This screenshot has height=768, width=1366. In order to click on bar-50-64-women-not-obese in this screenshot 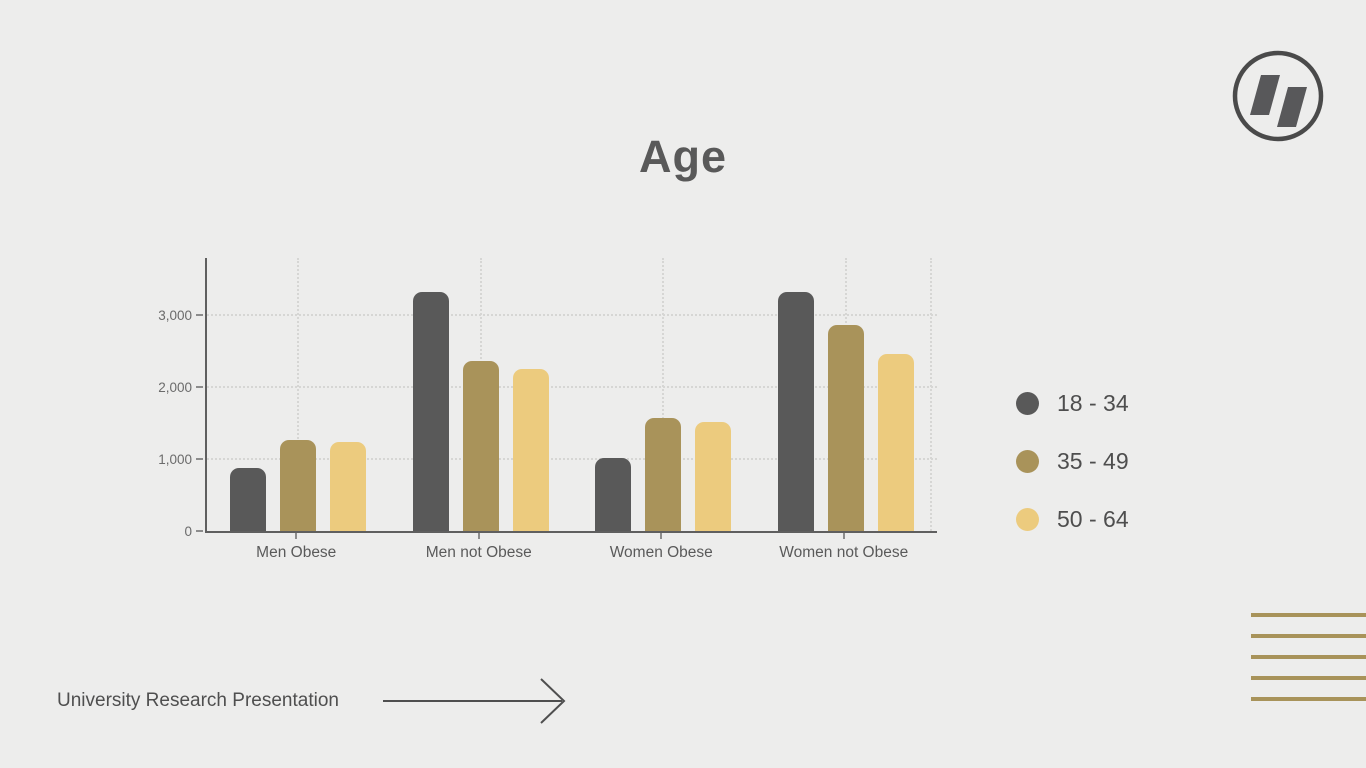, I will do `click(895, 442)`.